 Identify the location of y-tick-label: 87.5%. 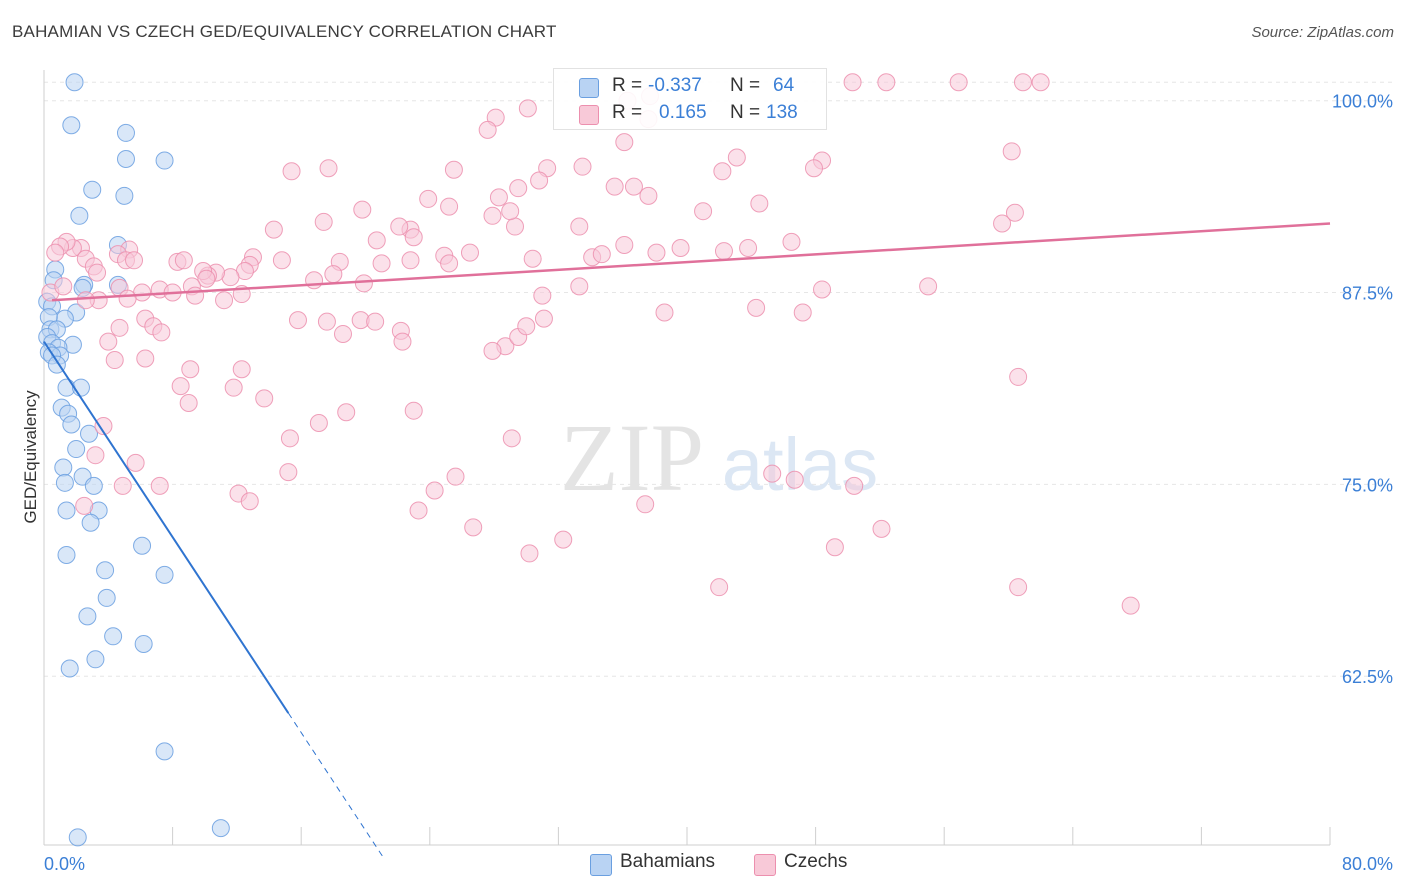
(1367, 294).